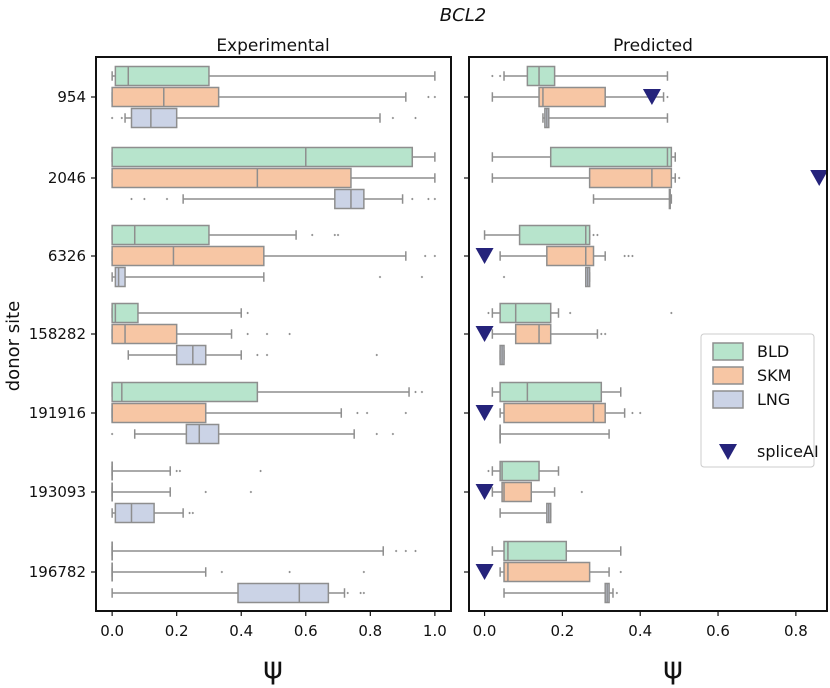 The image size is (830, 688). Describe the element at coordinates (718, 631) in the screenshot. I see `x-tick-label-predicted-3: 0.6` at that location.